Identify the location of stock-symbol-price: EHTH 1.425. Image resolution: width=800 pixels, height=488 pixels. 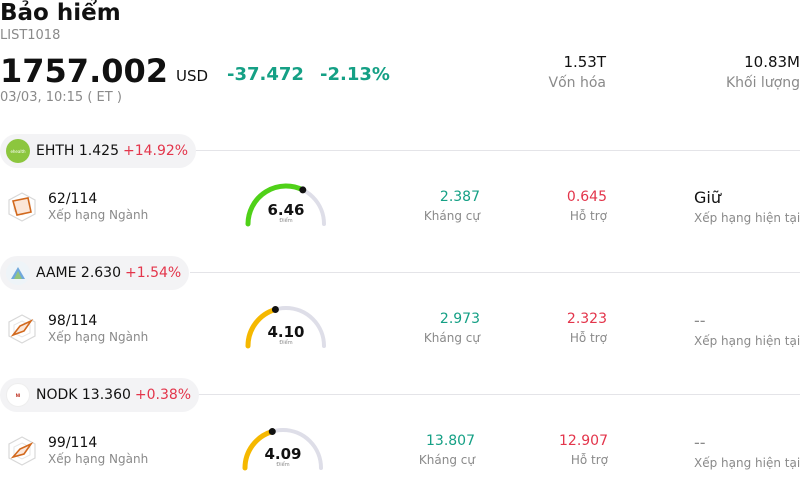
(77, 151).